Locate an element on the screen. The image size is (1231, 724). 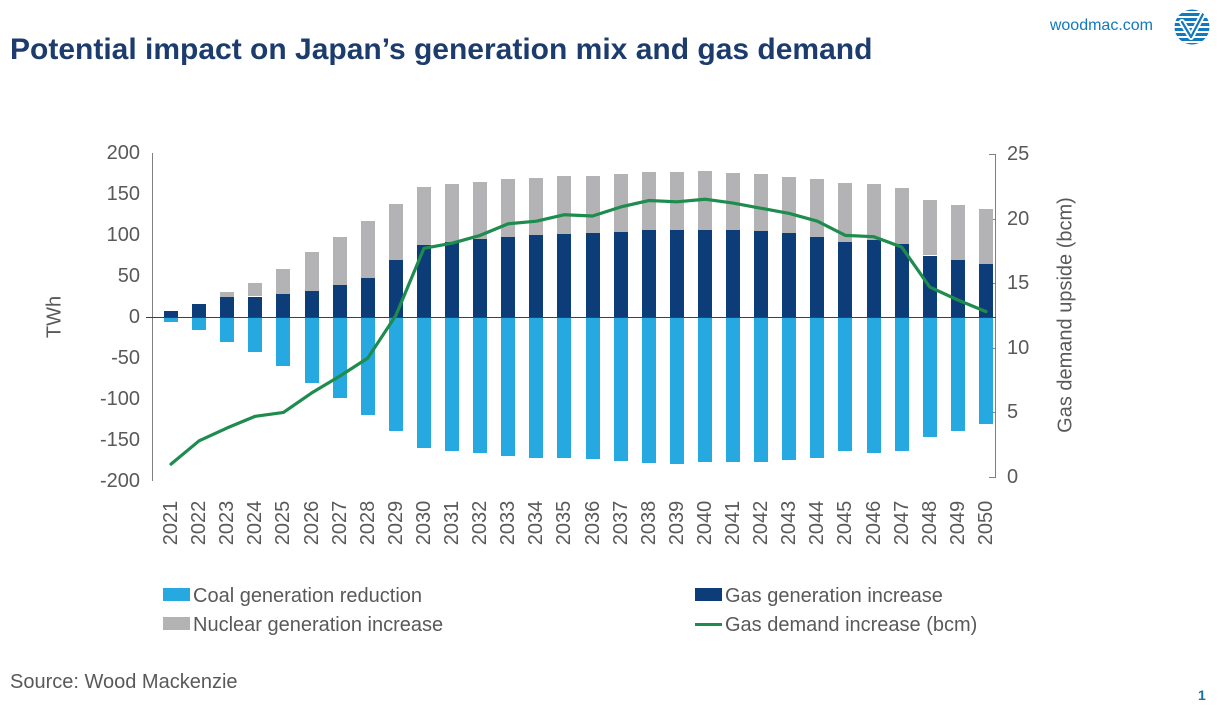
bar-coal-2048 is located at coordinates (929, 377).